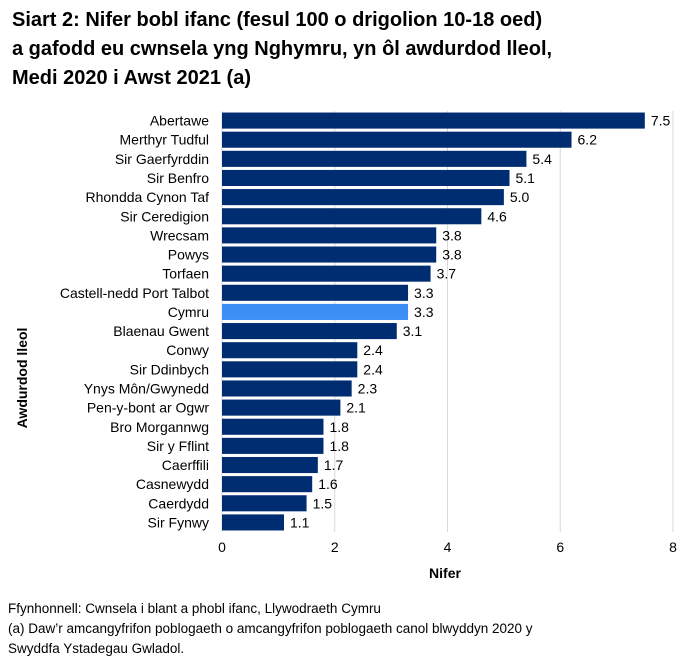 This screenshot has height=667, width=698. Describe the element at coordinates (526, 178) in the screenshot. I see `data-label: 5.1` at that location.